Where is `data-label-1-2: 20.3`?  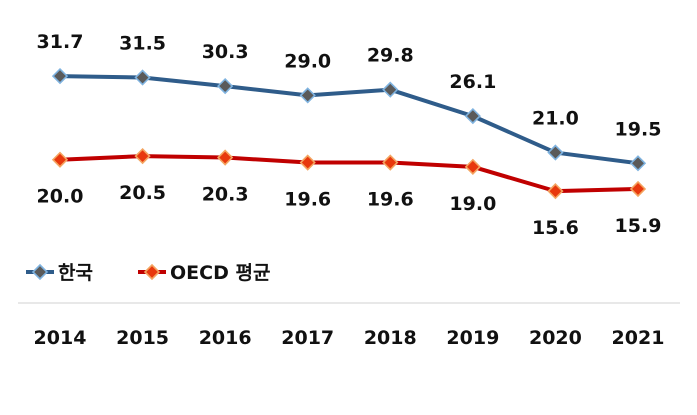
data-label-1-2: 20.3 is located at coordinates (225, 195).